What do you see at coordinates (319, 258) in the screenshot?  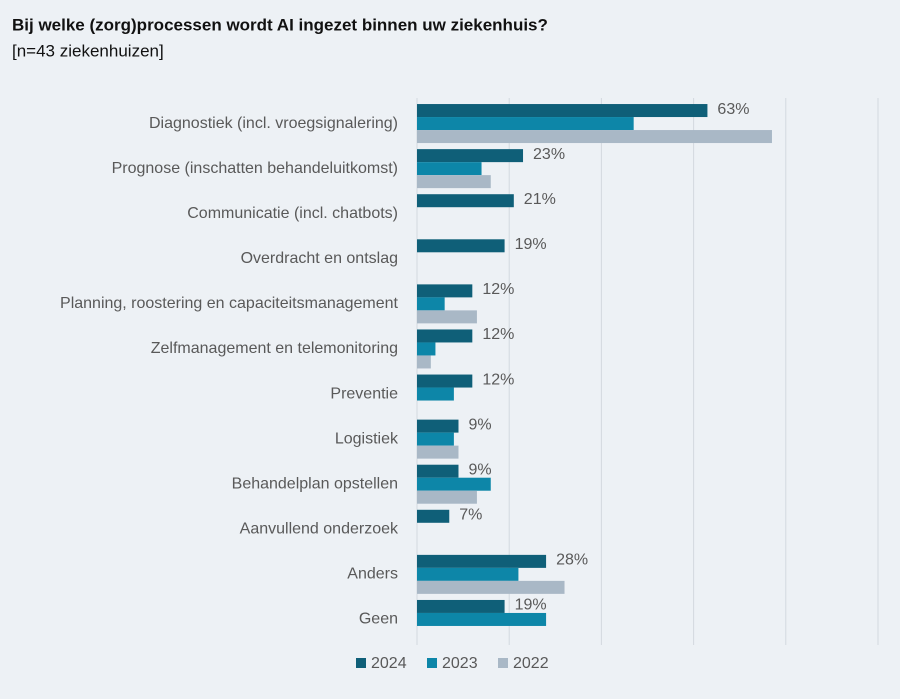 I see `y-tick-label: Overdracht en ontslag` at bounding box center [319, 258].